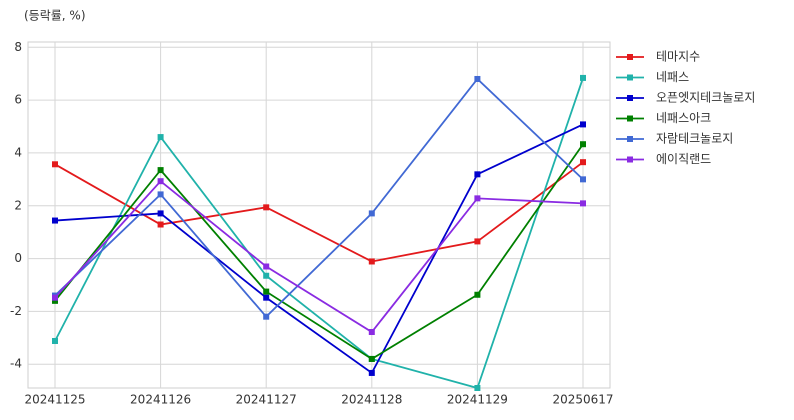 Image resolution: width=794 pixels, height=420 pixels. Describe the element at coordinates (371, 400) in the screenshot. I see `x-tick-label: 20241128` at that location.